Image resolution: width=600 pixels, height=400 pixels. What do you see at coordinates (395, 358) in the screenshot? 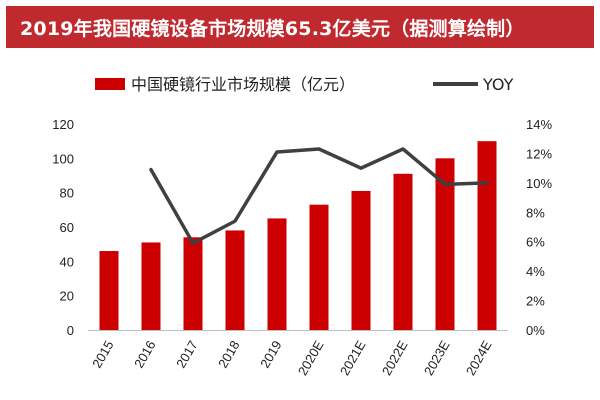
I see `x-tick-label: 2022E` at bounding box center [395, 358].